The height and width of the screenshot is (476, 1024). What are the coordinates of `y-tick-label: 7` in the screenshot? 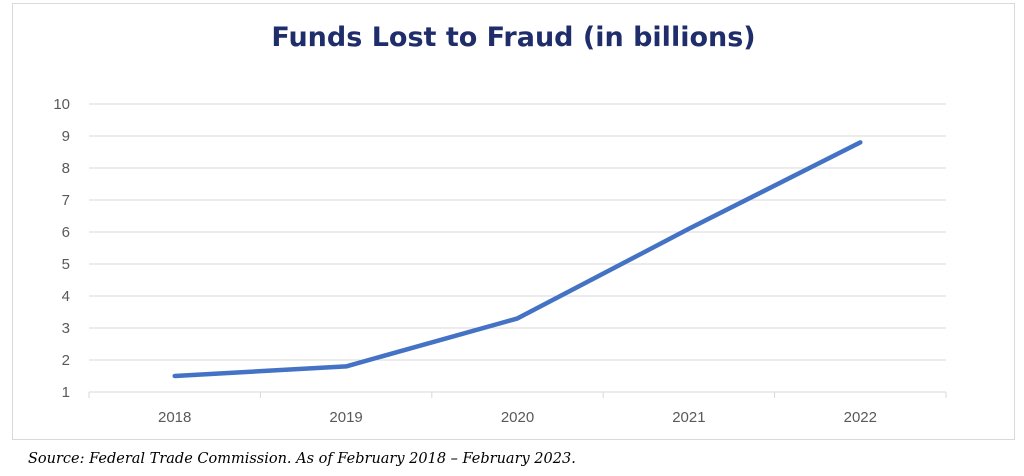 It's located at (66, 200).